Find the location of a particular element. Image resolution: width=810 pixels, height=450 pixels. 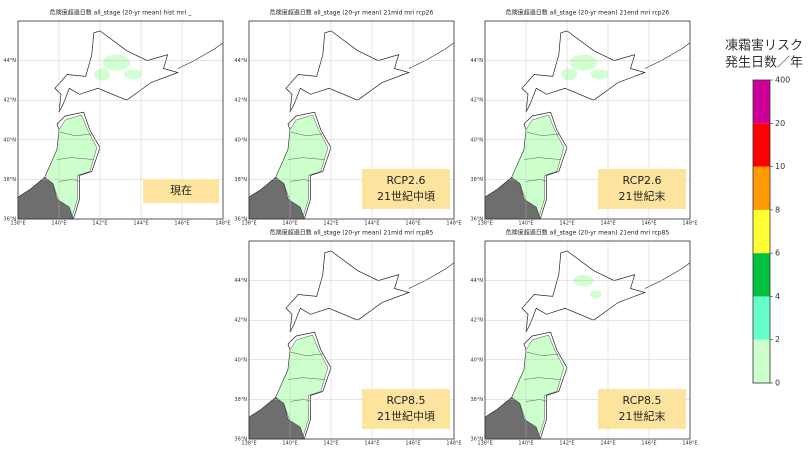

legend-title: 発生日数／年 is located at coordinates (764, 63).